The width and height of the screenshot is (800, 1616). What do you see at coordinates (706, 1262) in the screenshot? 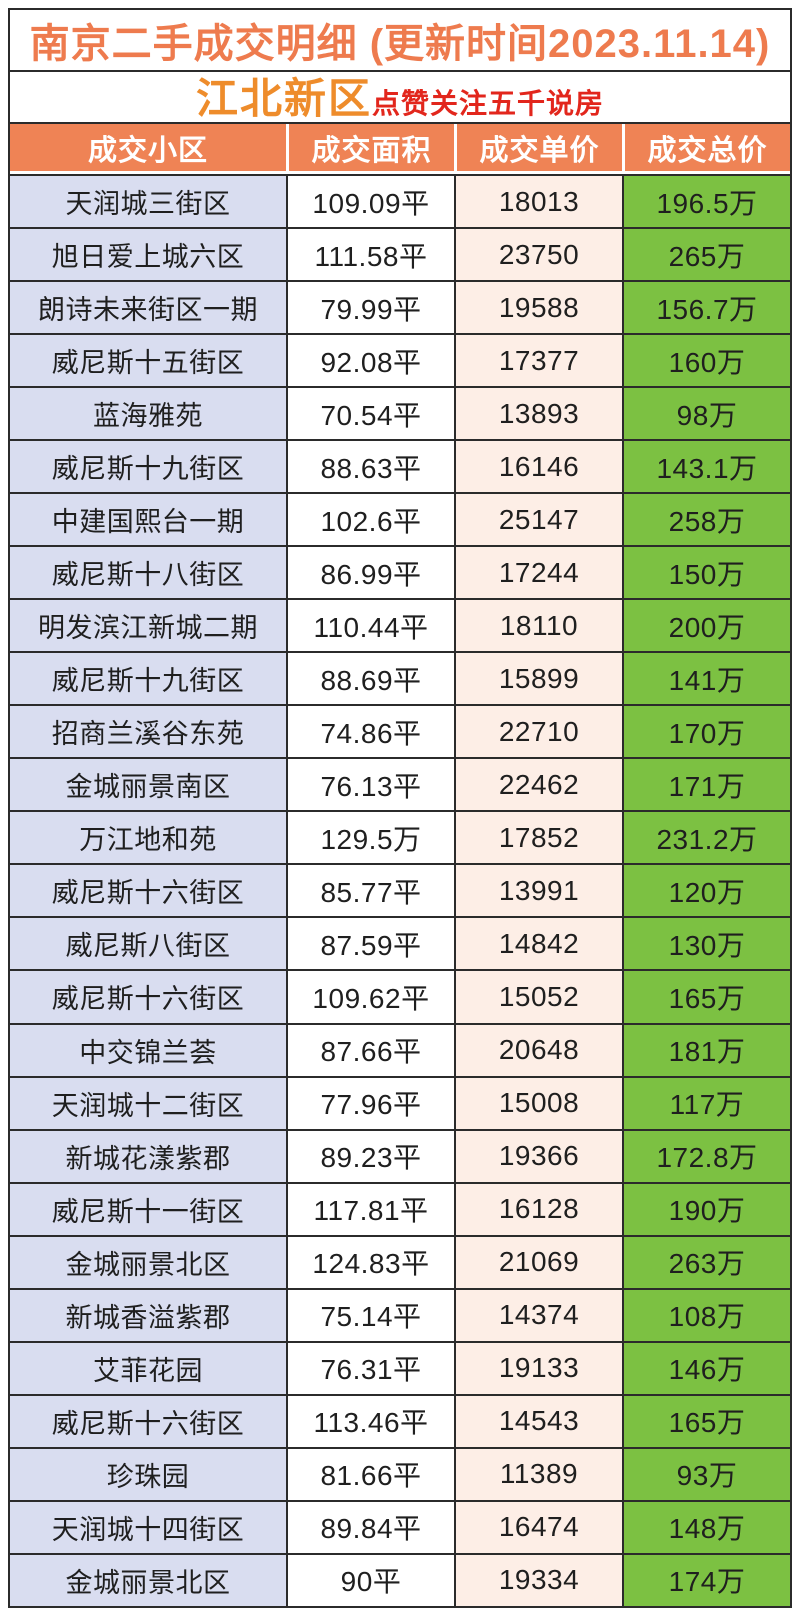
I see `total-price-cell: 263万` at bounding box center [706, 1262].